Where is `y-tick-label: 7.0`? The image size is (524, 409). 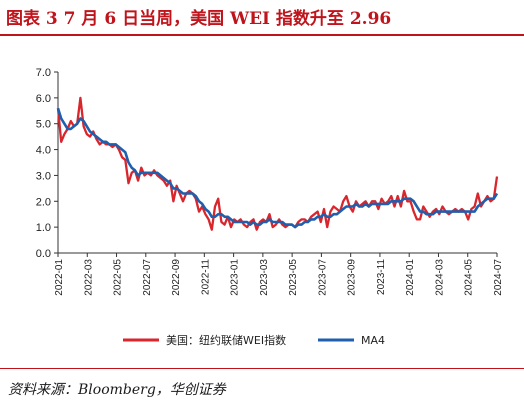
y-tick-label: 7.0 is located at coordinates (43, 73).